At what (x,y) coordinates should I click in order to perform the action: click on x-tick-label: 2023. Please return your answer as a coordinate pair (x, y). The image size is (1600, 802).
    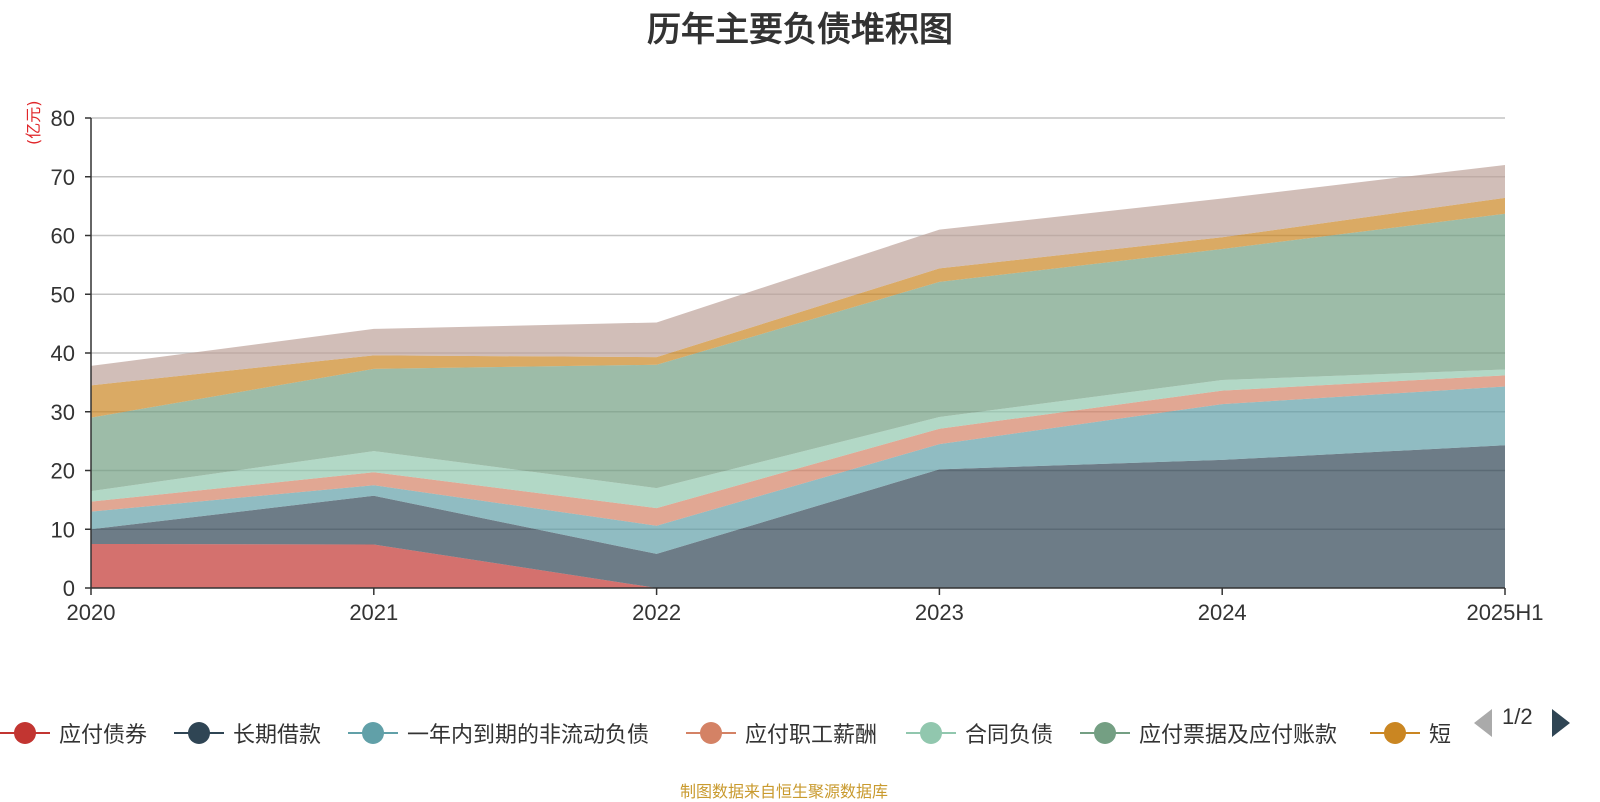
    Looking at the image, I should click on (939, 612).